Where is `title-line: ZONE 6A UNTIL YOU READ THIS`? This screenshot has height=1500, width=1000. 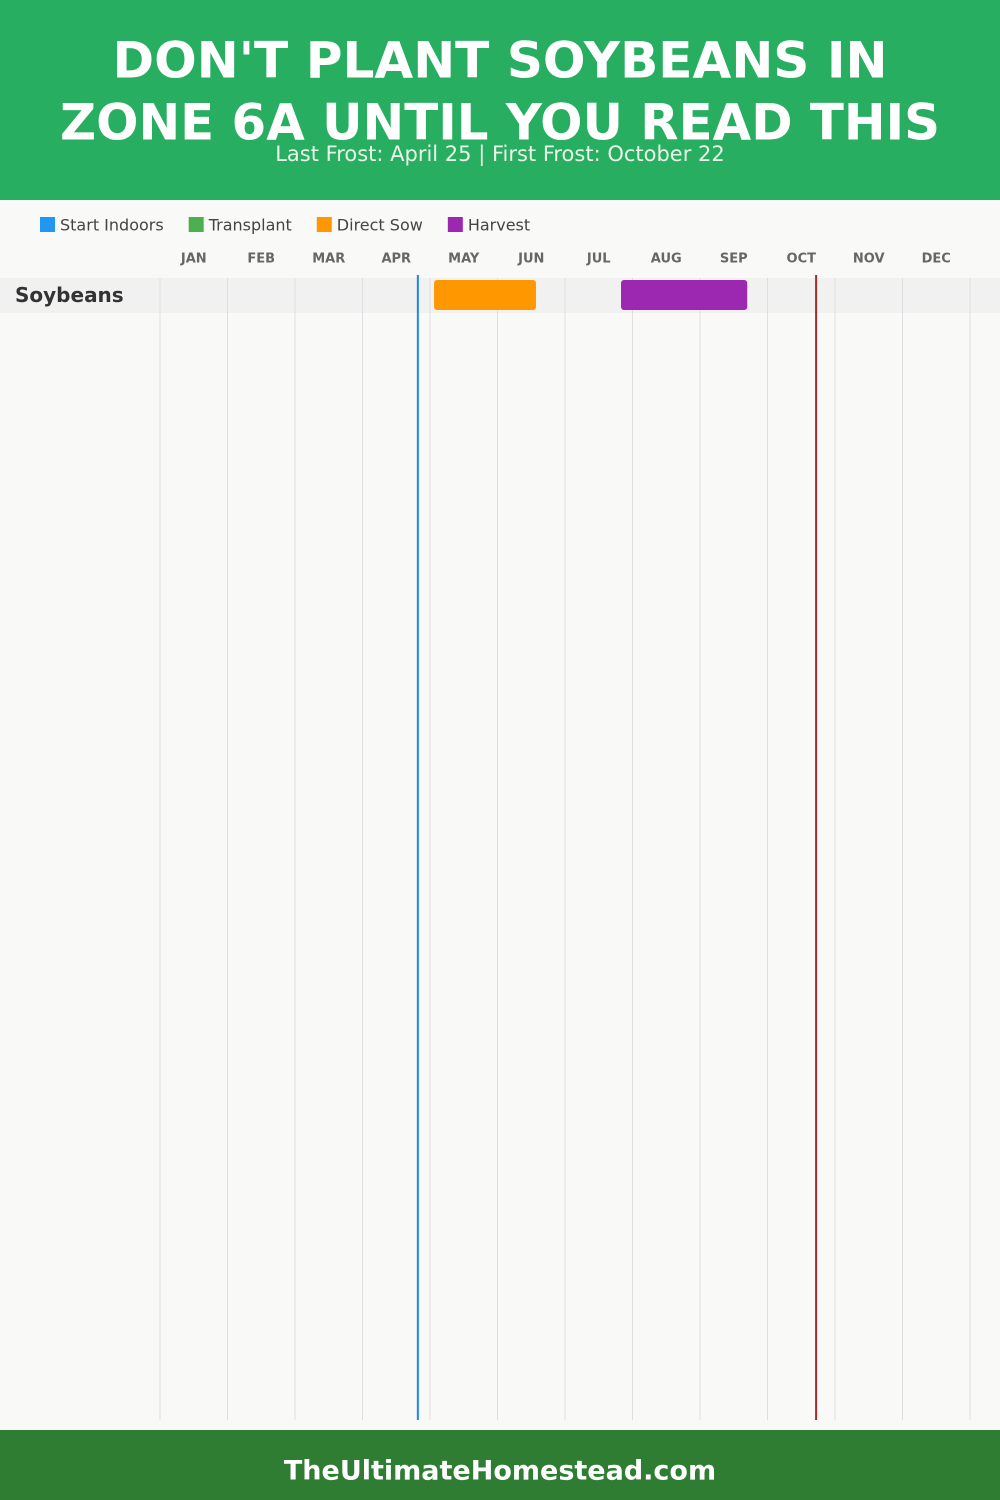
title-line: ZONE 6A UNTIL YOU READ THIS is located at coordinates (500, 123).